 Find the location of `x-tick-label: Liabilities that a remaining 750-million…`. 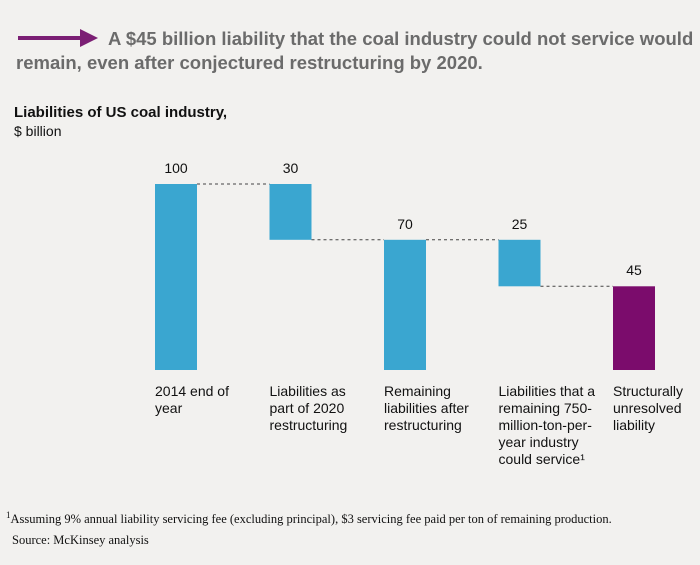

x-tick-label: Liabilities that a remaining 750-million… is located at coordinates (547, 425).